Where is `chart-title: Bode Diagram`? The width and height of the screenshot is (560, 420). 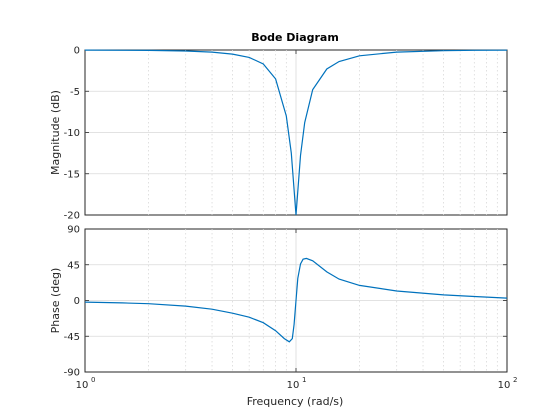 chart-title: Bode Diagram is located at coordinates (295, 37).